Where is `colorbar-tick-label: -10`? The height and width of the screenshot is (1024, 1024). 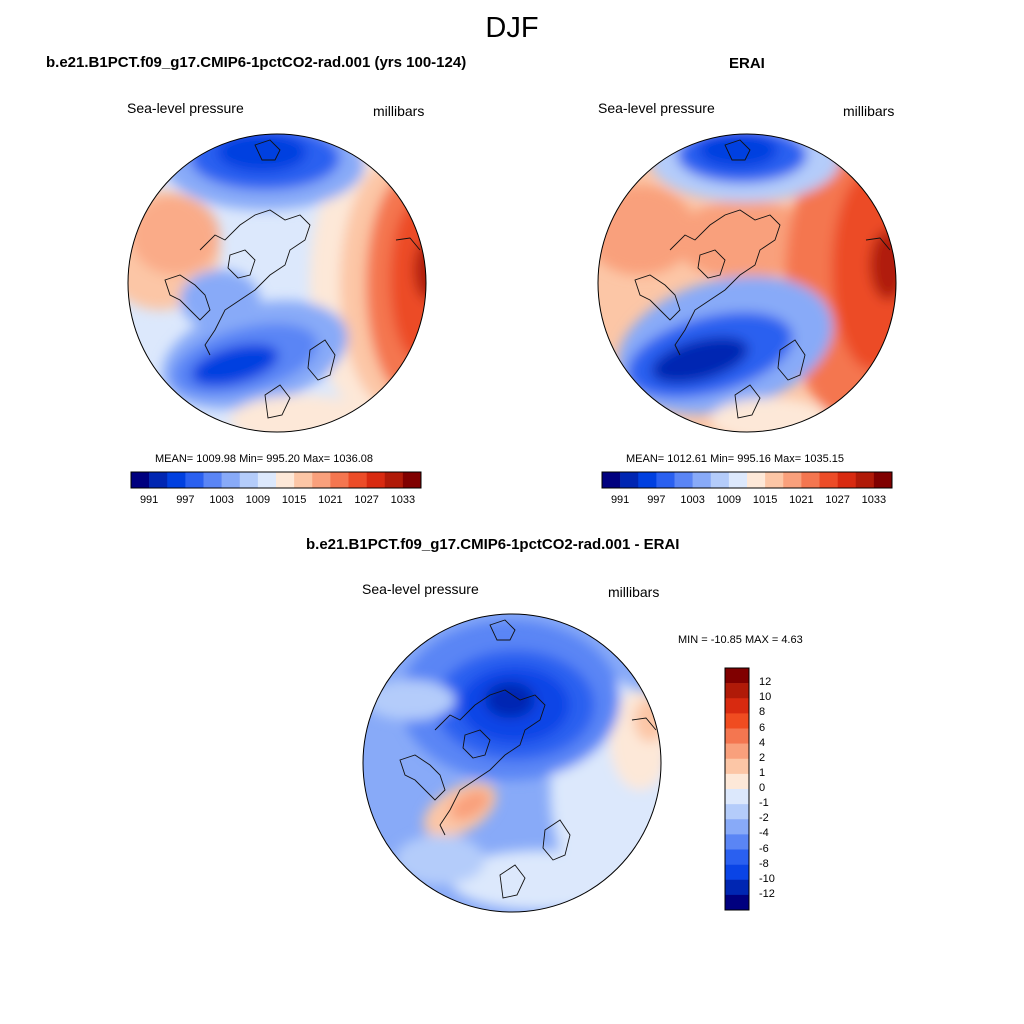 colorbar-tick-label: -10 is located at coordinates (767, 878).